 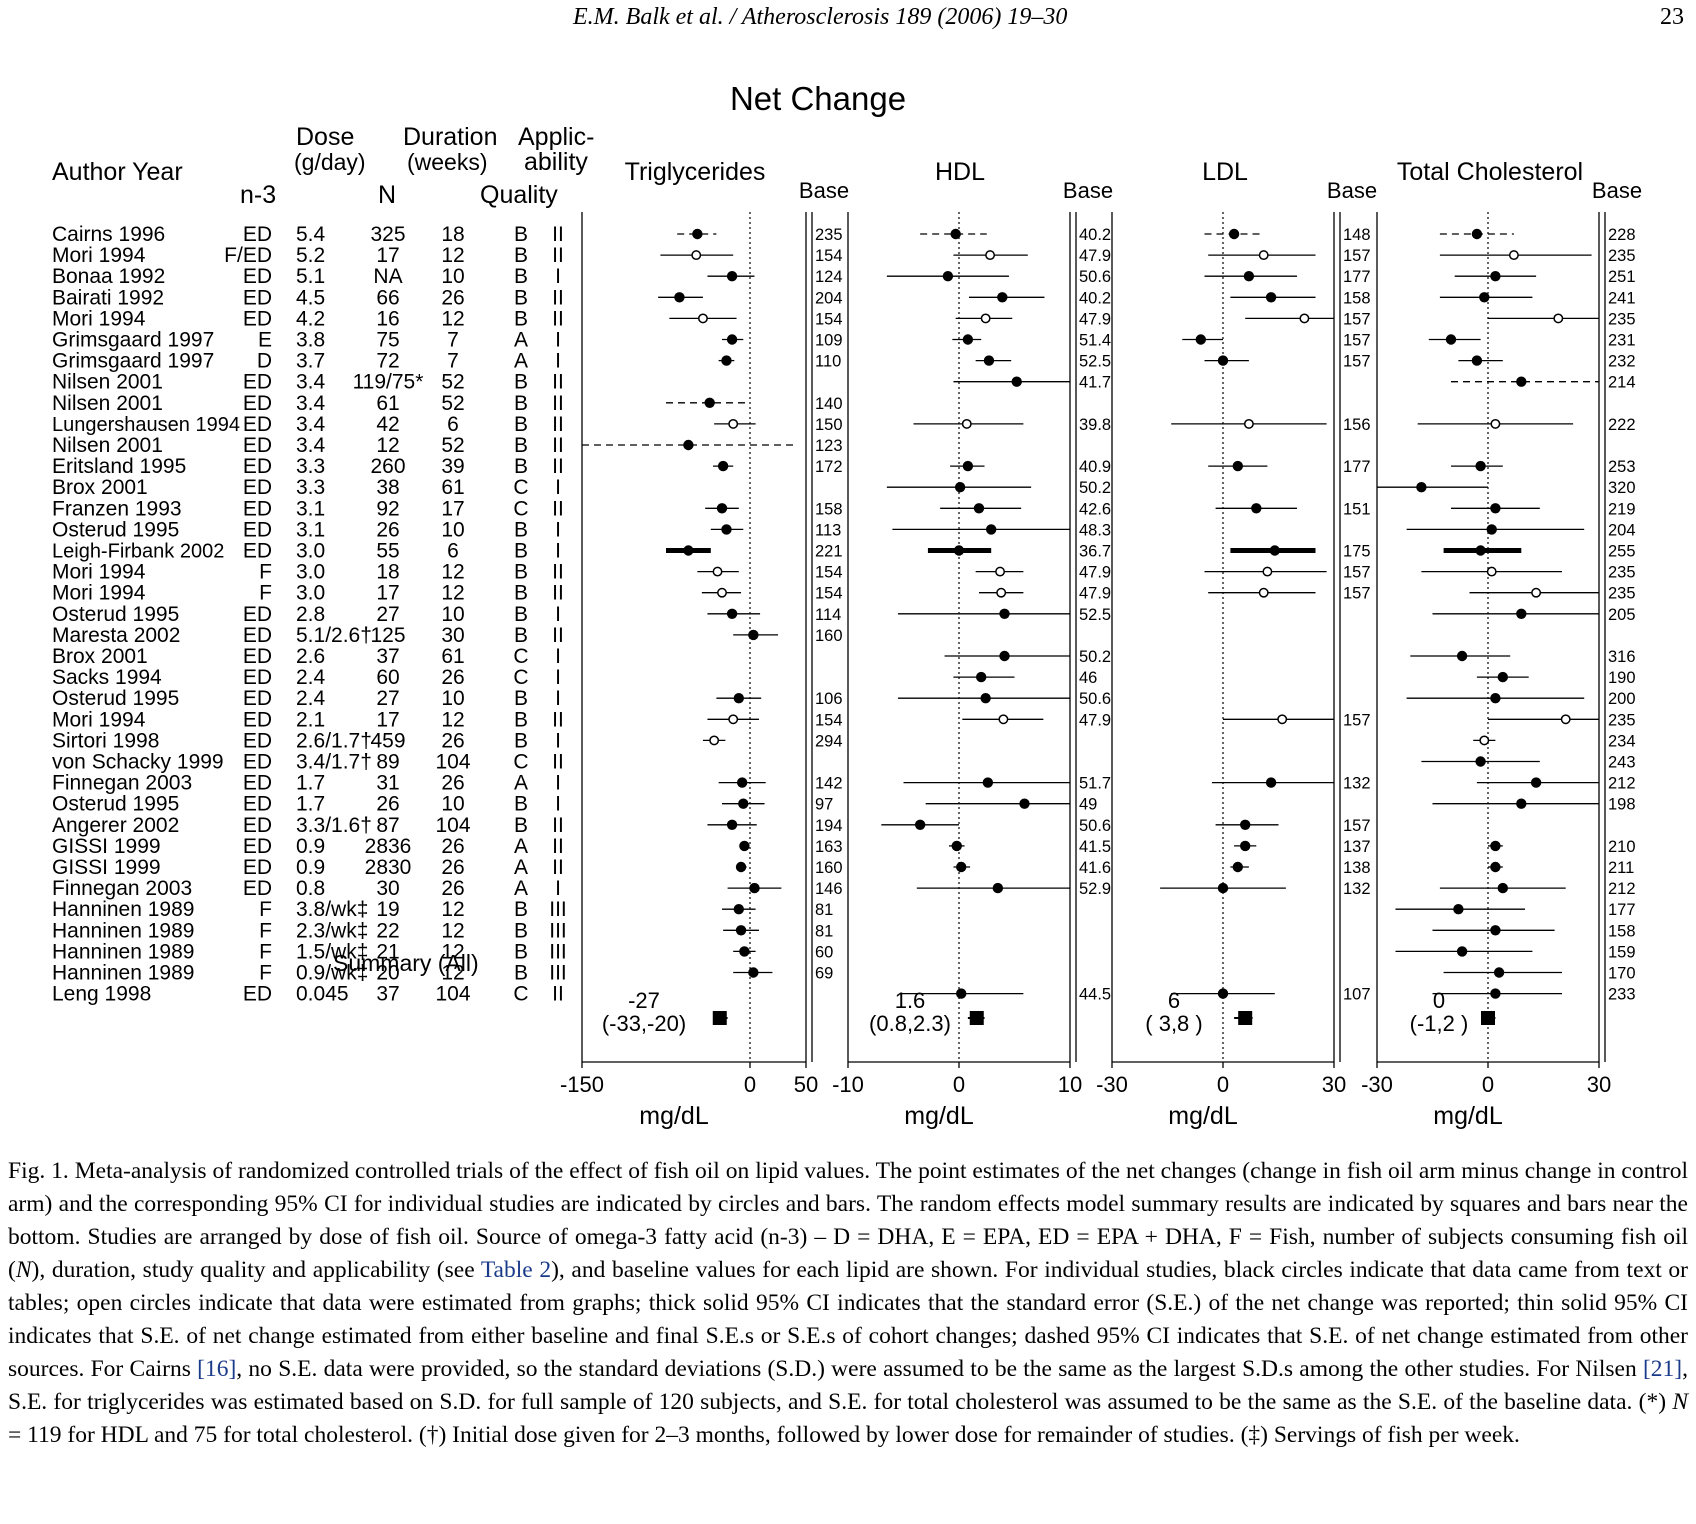 I want to click on baseline-value: 151, so click(x=1357, y=509).